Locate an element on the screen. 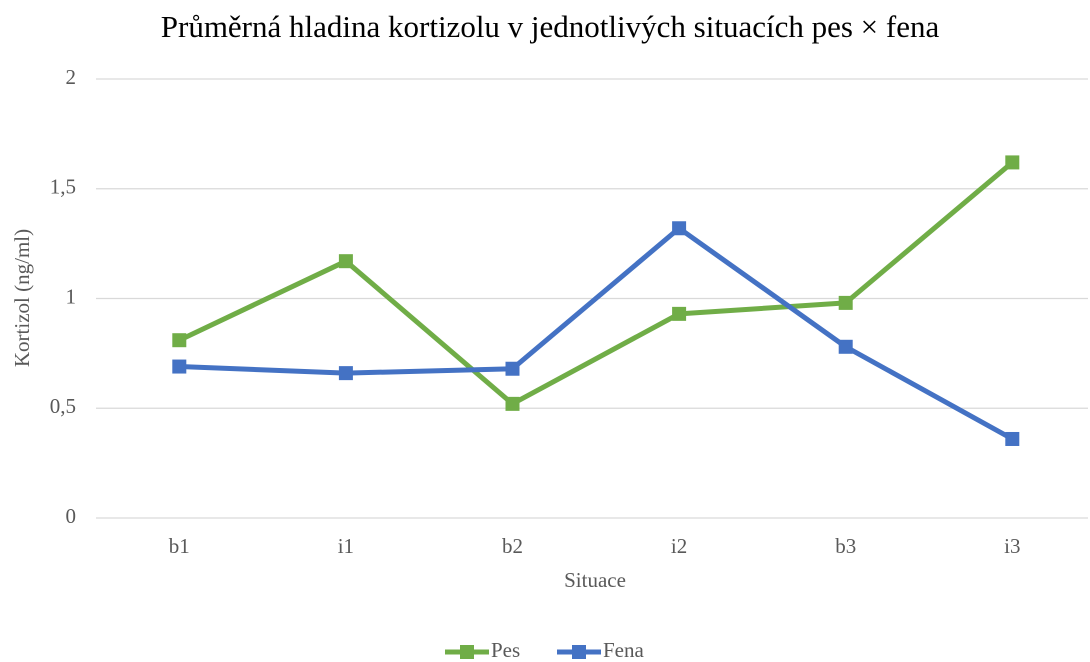  x-tick-label: b3 is located at coordinates (845, 546).